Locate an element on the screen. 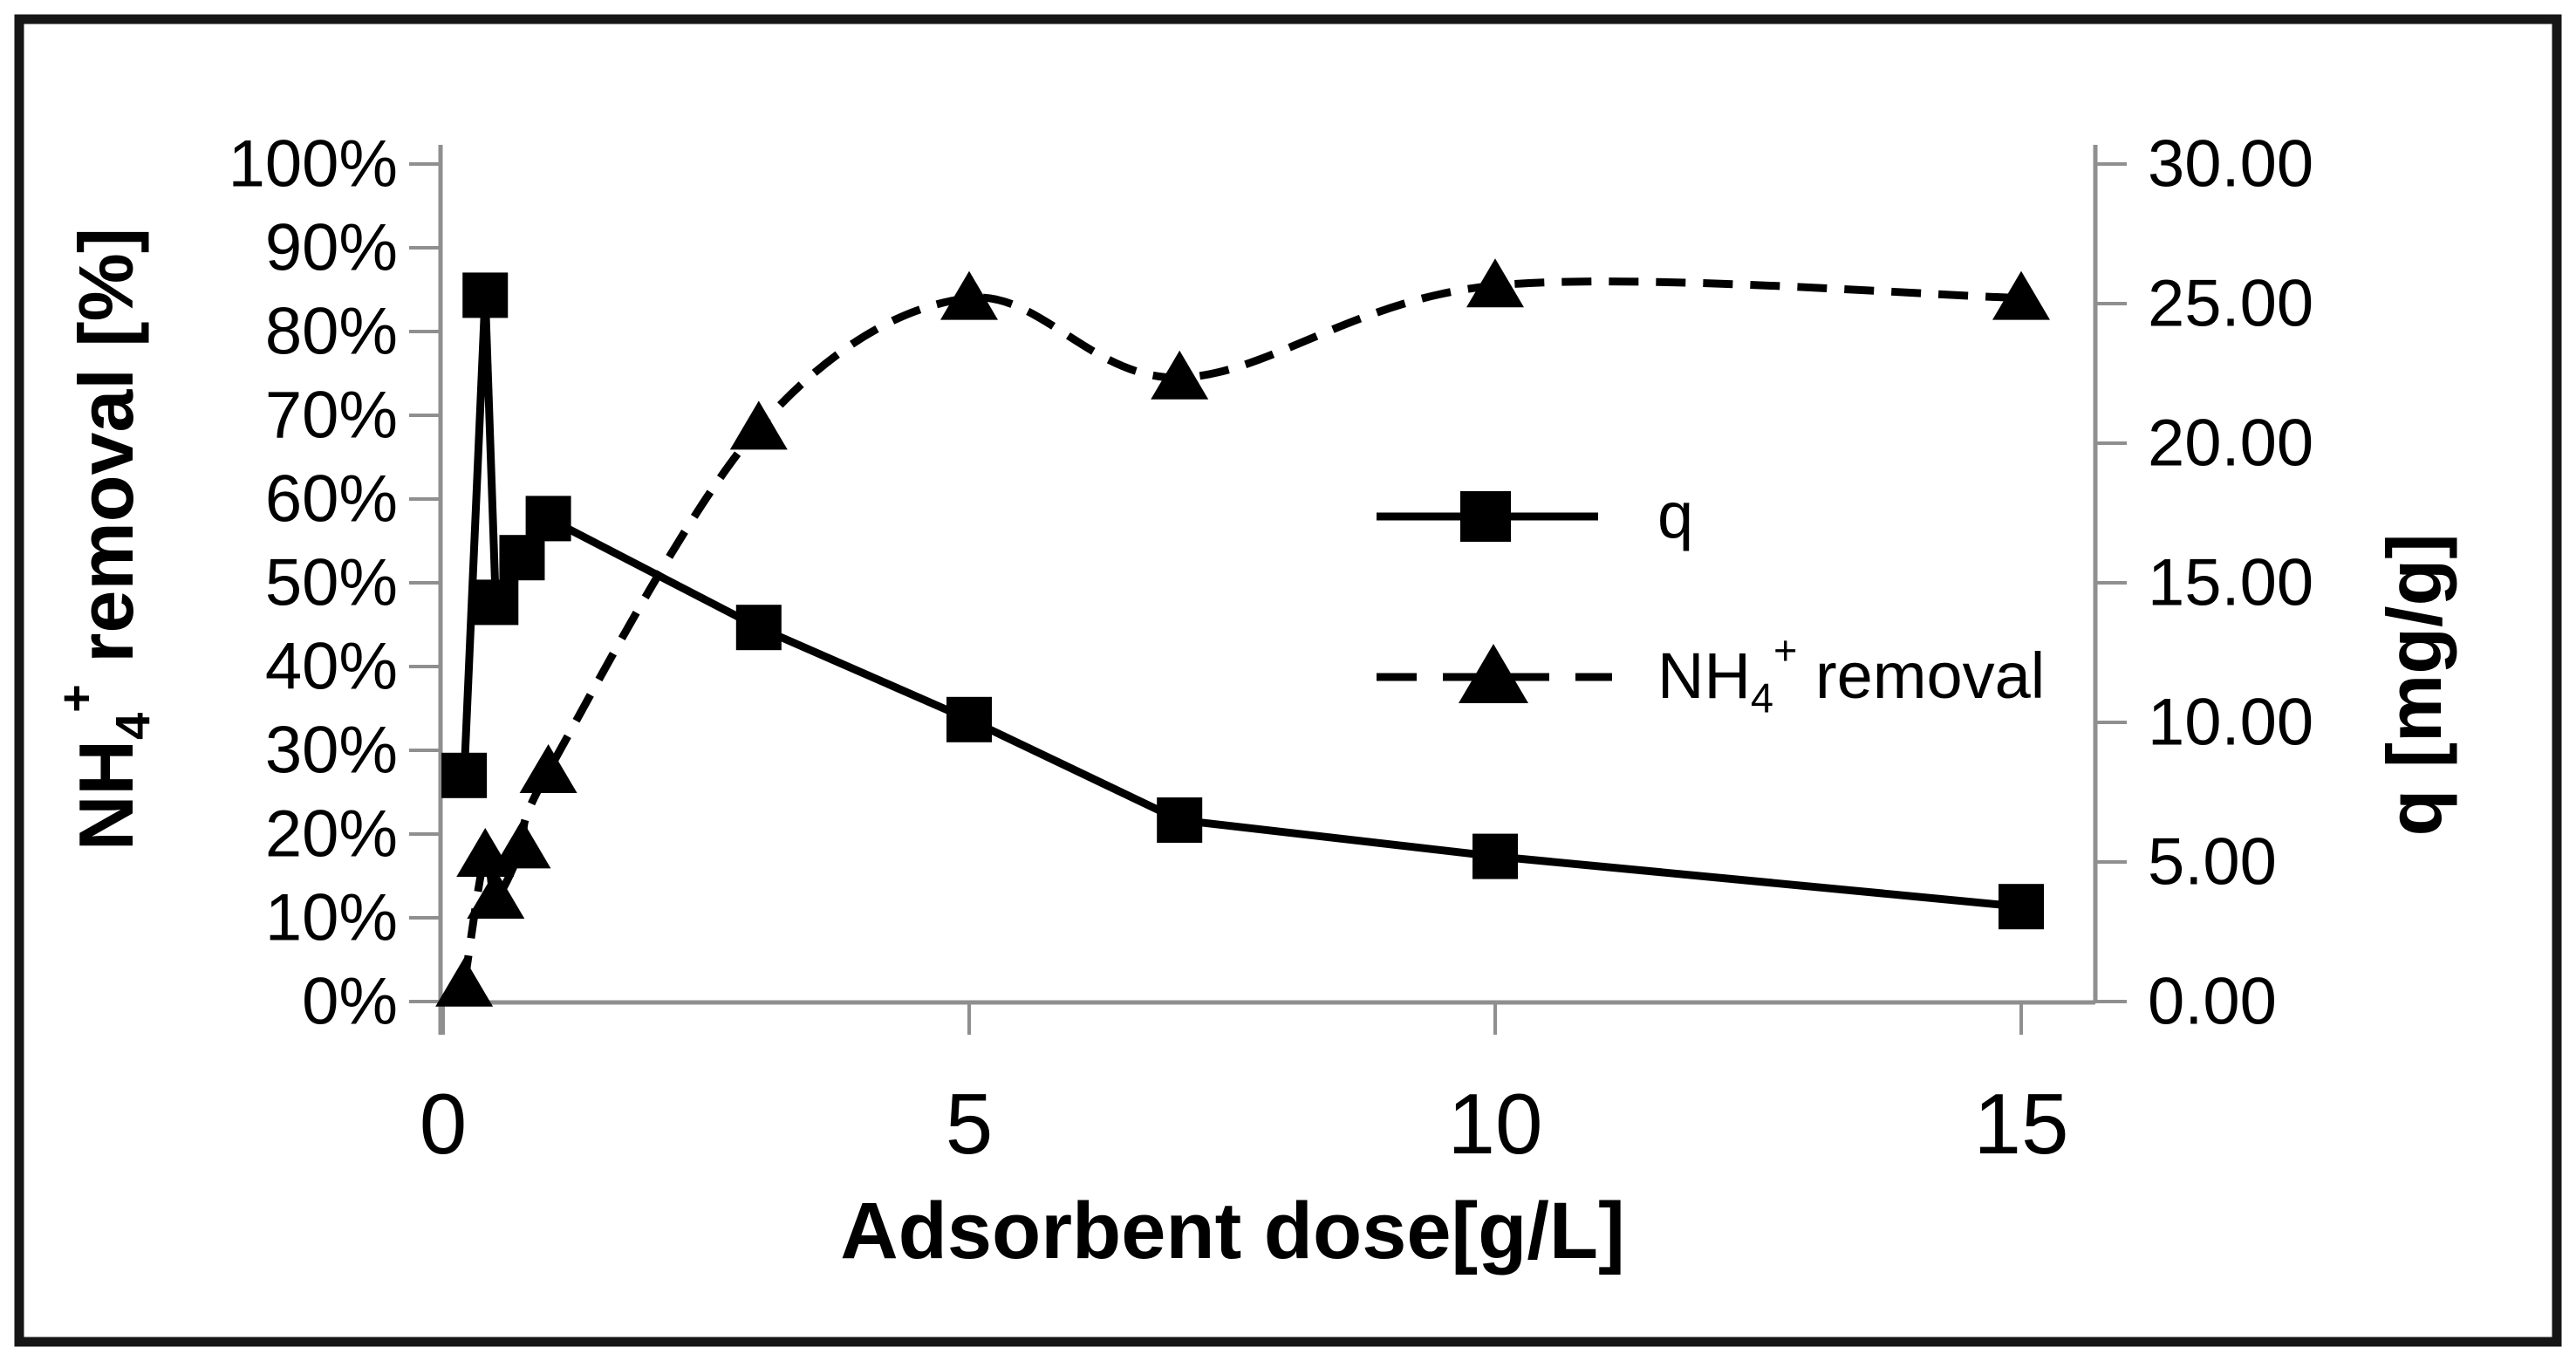 Image resolution: width=2576 pixels, height=1361 pixels. legend-label: NH4+ removal is located at coordinates (1851, 674).